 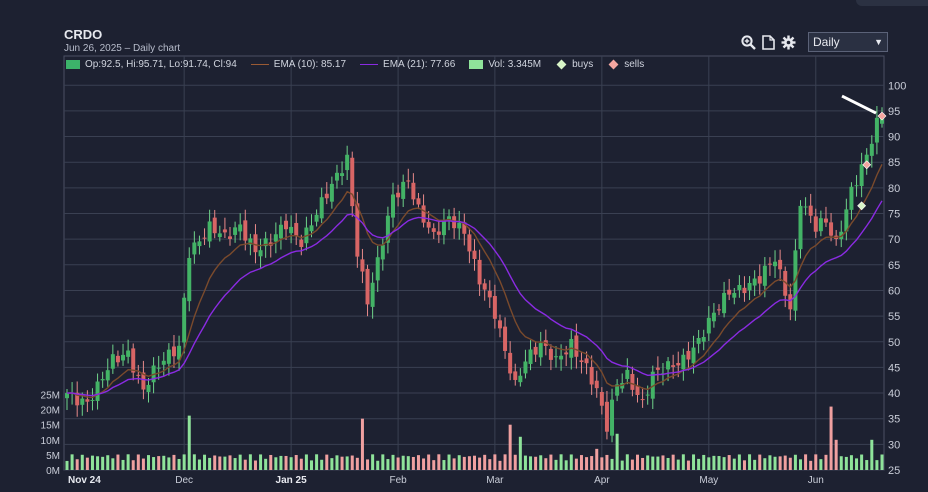 I want to click on gear-icon, so click(x=788, y=42).